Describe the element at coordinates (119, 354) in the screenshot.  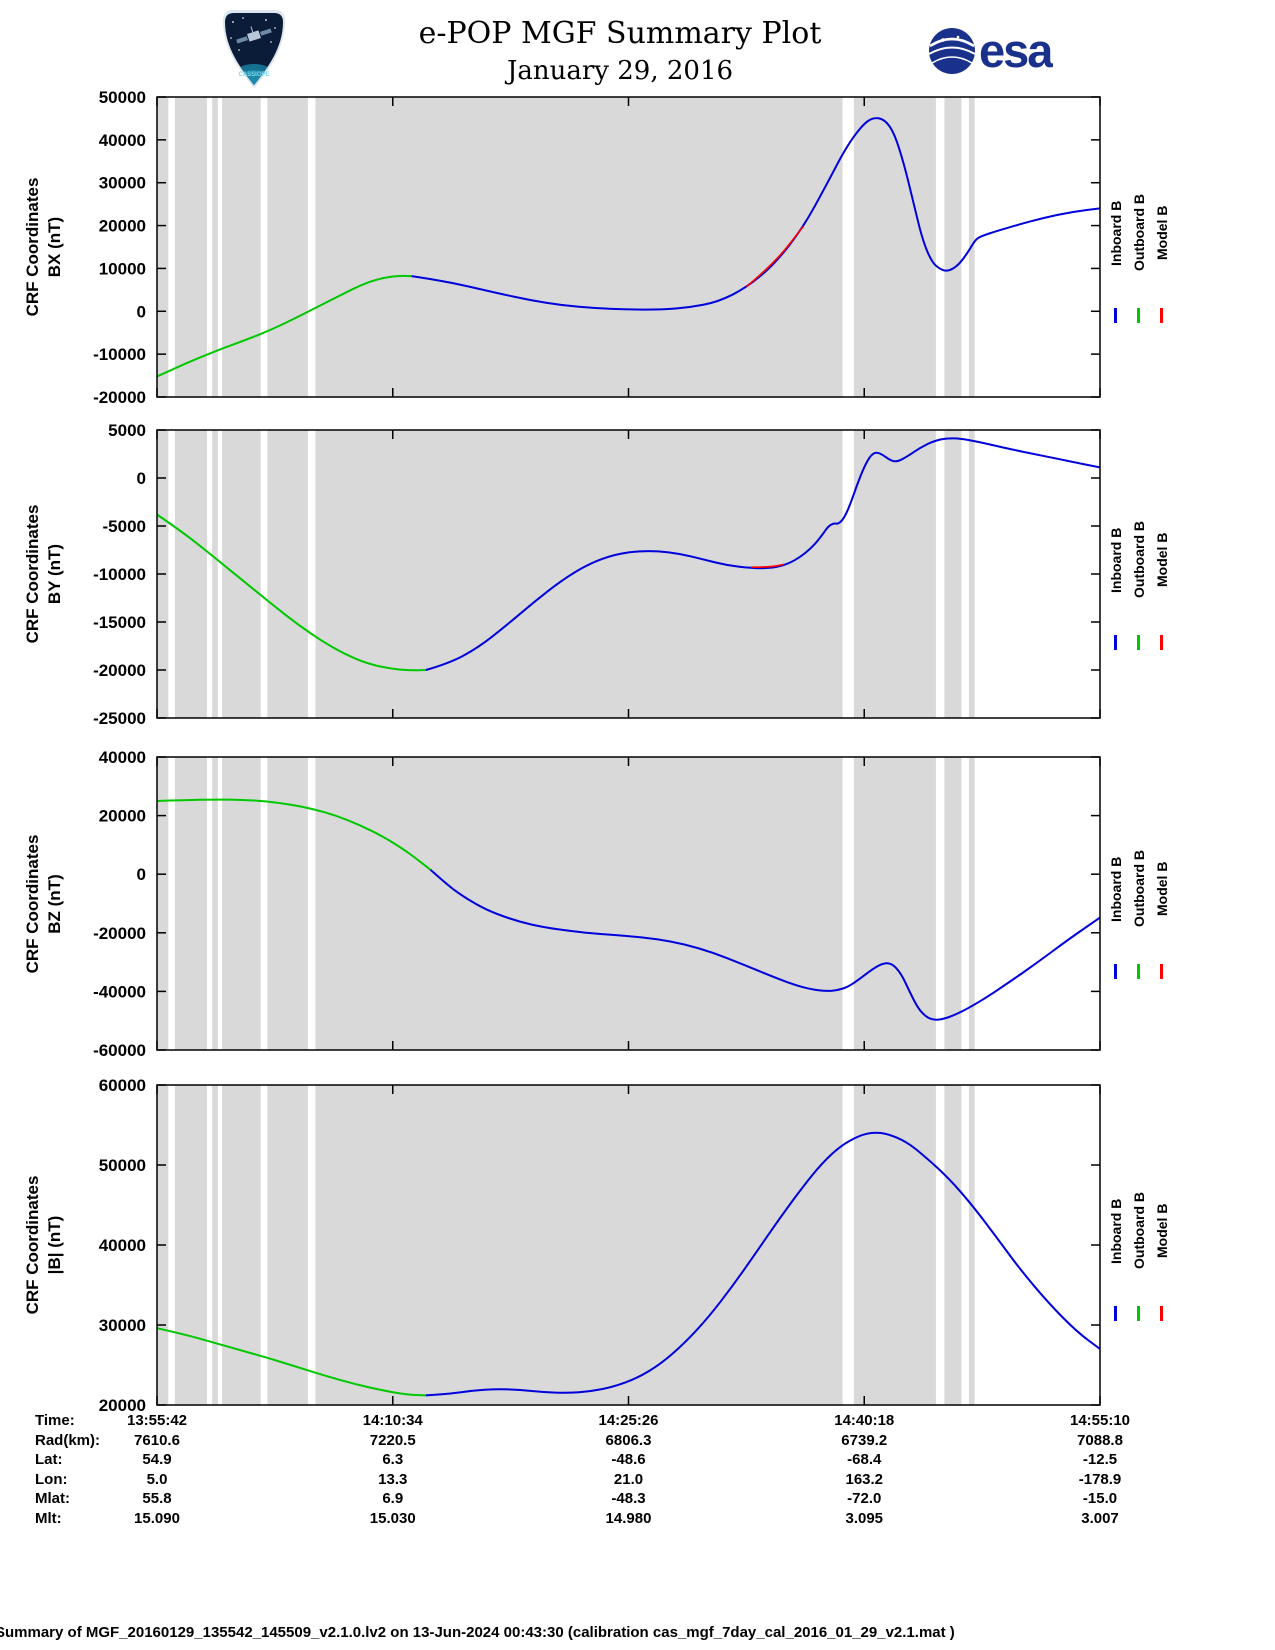
I see `y-tick-label: -10000` at that location.